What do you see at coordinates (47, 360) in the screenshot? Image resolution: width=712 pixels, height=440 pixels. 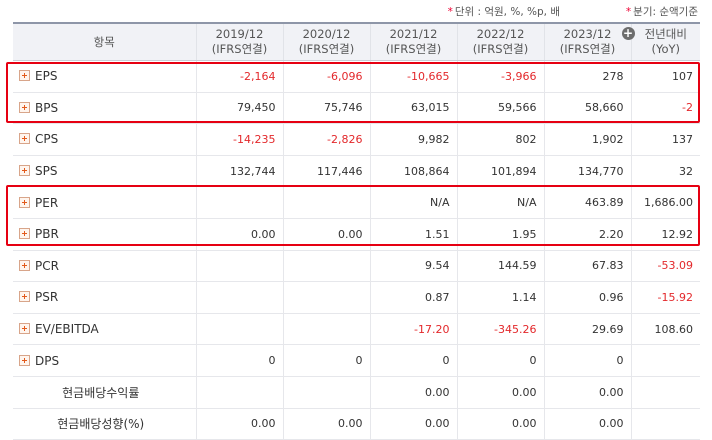 I see `row-label-text: DPS` at bounding box center [47, 360].